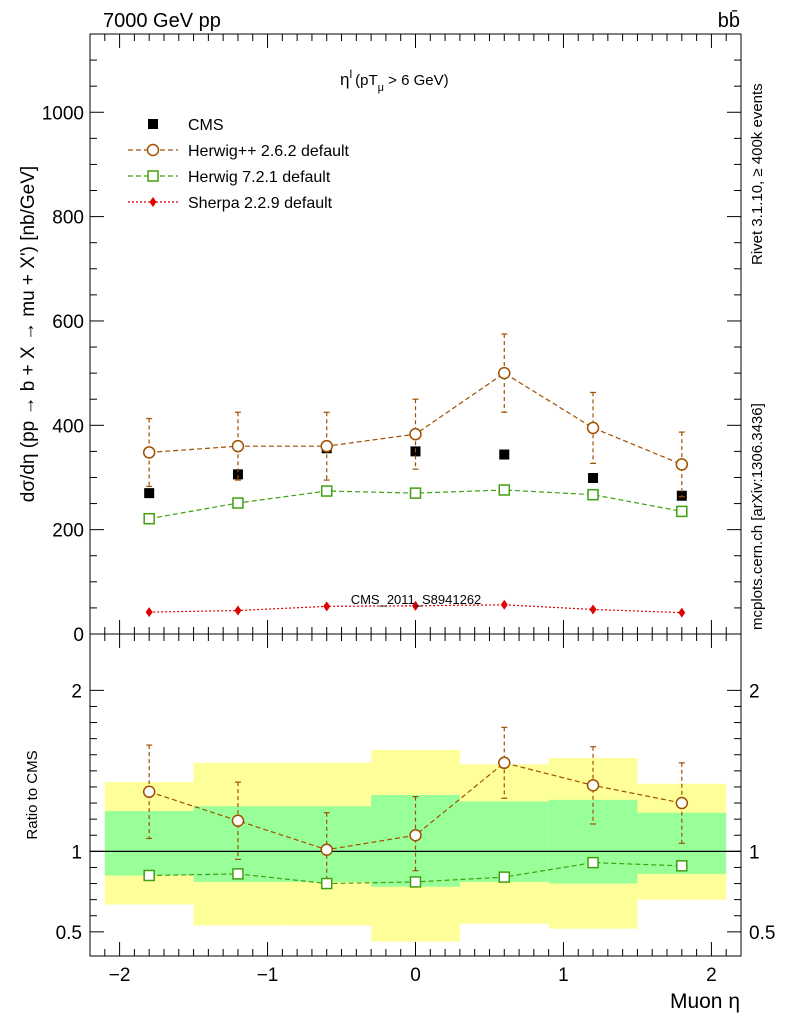 The height and width of the screenshot is (1024, 786). I want to click on plot-title: ηl (pTμ > 6 GeV), so click(394, 80).